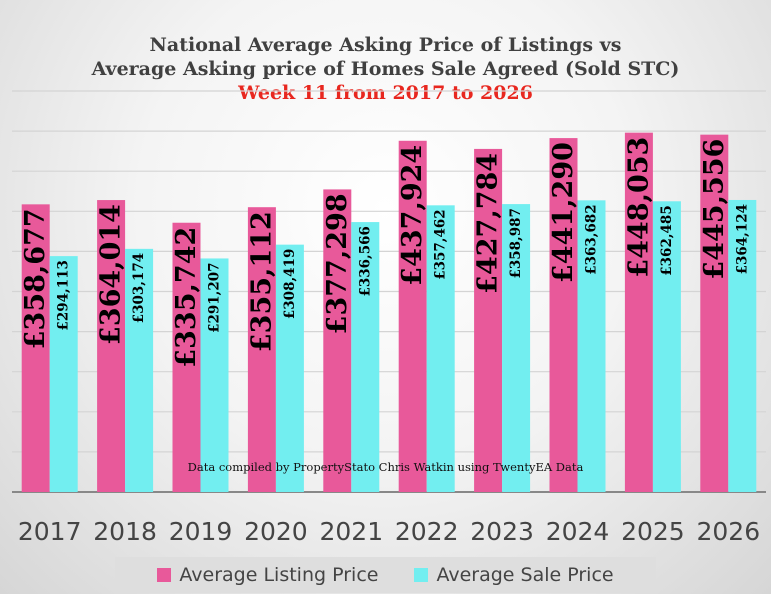  I want to click on data-label-listing: £441,290, so click(563, 212).